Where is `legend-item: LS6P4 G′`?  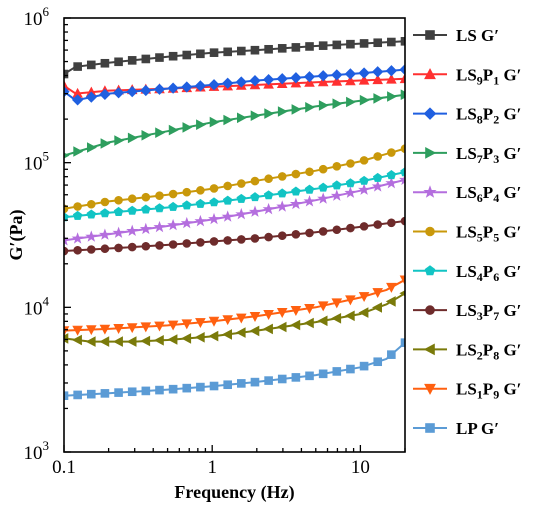
legend-item: LS6P4 G′ is located at coordinates (467, 194).